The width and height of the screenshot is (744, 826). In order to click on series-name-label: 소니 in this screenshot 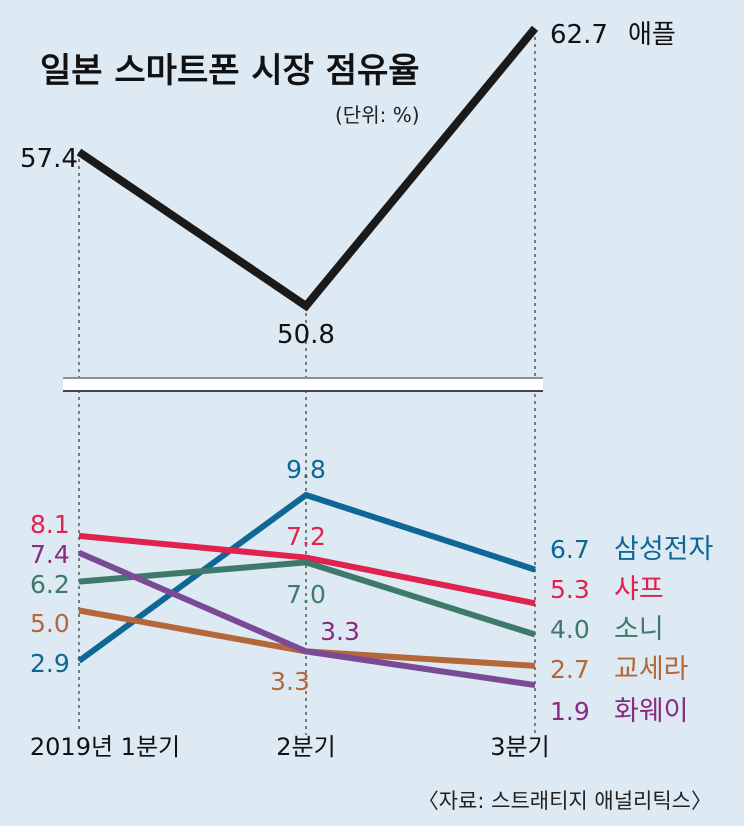, I will do `click(639, 629)`.